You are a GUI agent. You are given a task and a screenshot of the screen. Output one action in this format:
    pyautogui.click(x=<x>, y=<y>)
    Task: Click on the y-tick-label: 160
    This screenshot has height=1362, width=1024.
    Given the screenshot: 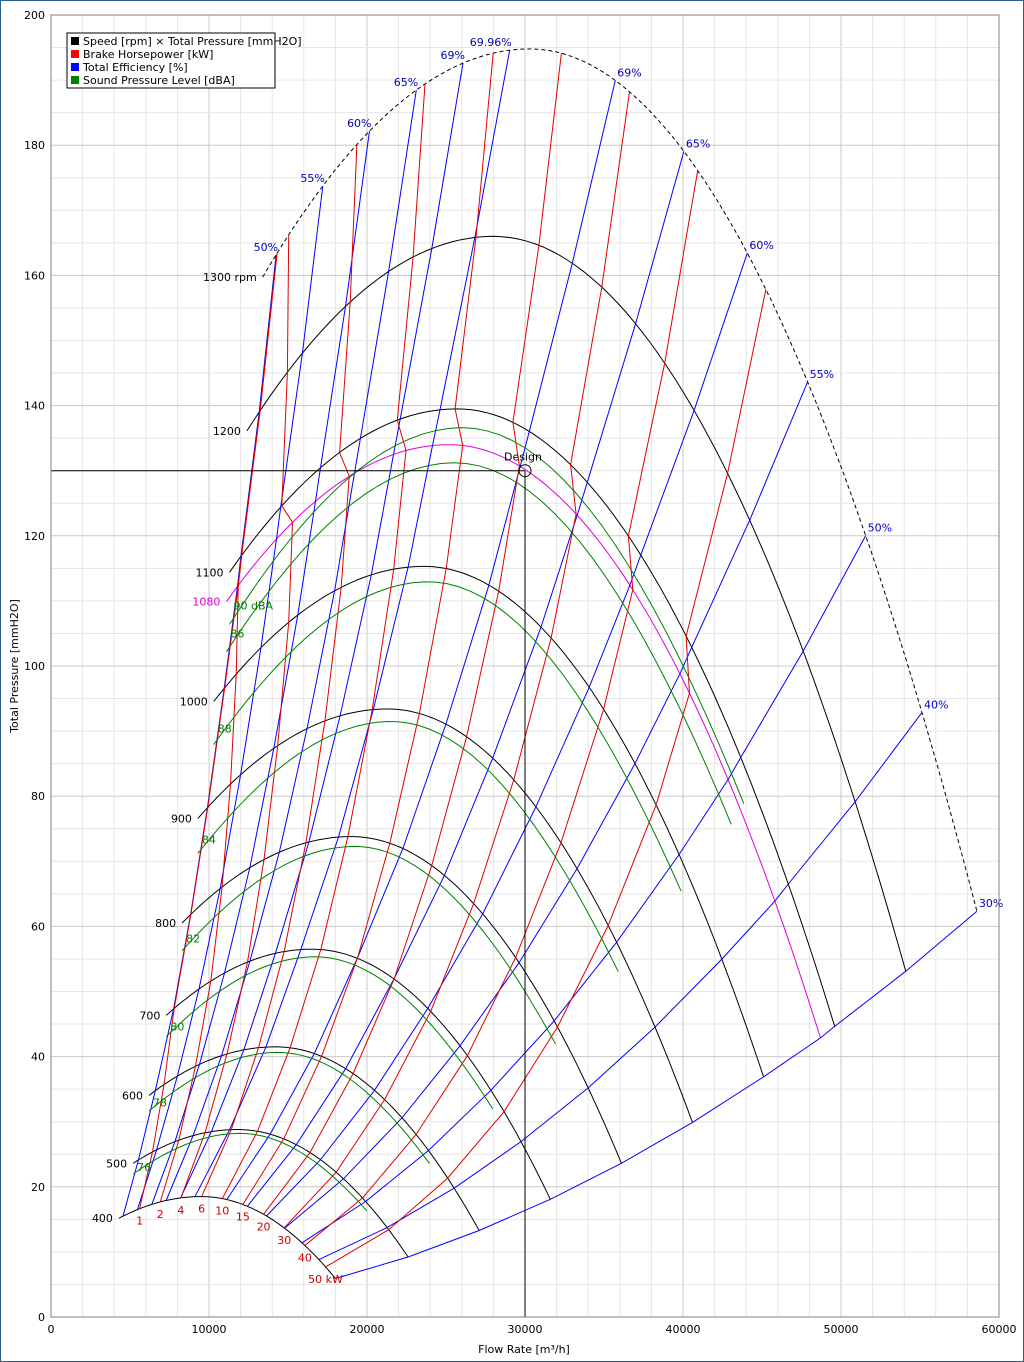 What is the action you would take?
    pyautogui.click(x=34, y=275)
    